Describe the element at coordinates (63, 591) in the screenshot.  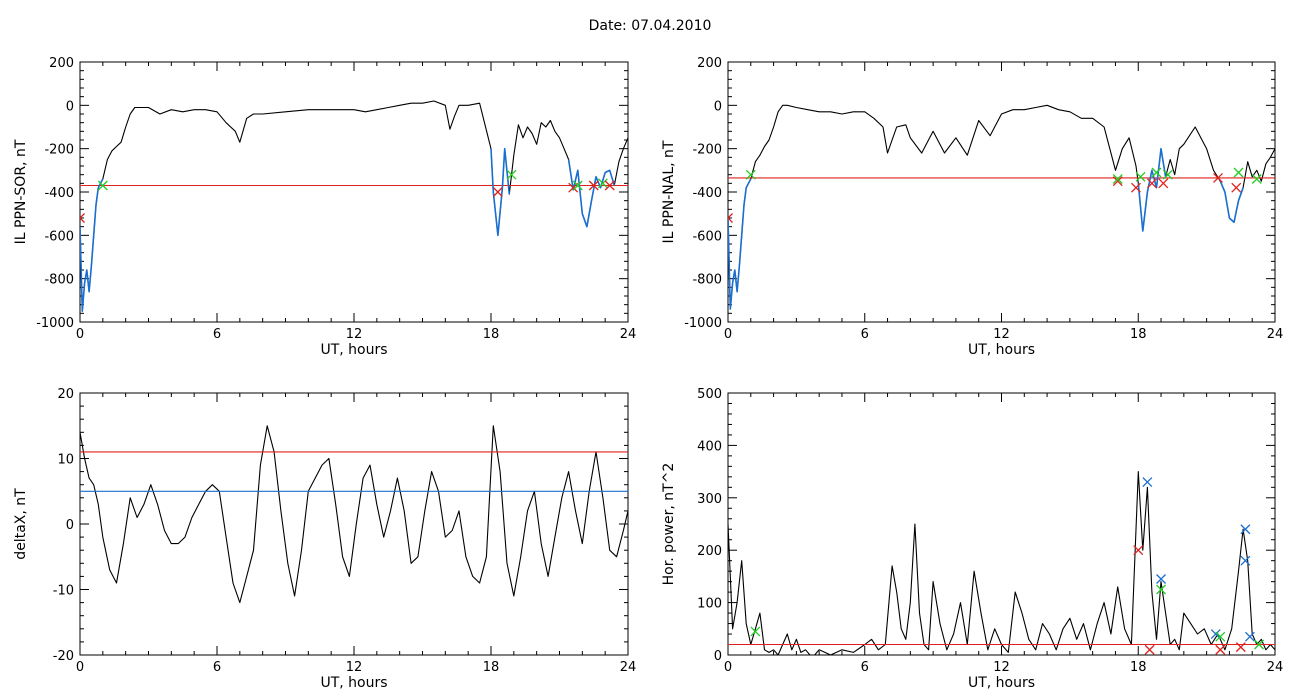
I see `y-tick-label: -10` at that location.